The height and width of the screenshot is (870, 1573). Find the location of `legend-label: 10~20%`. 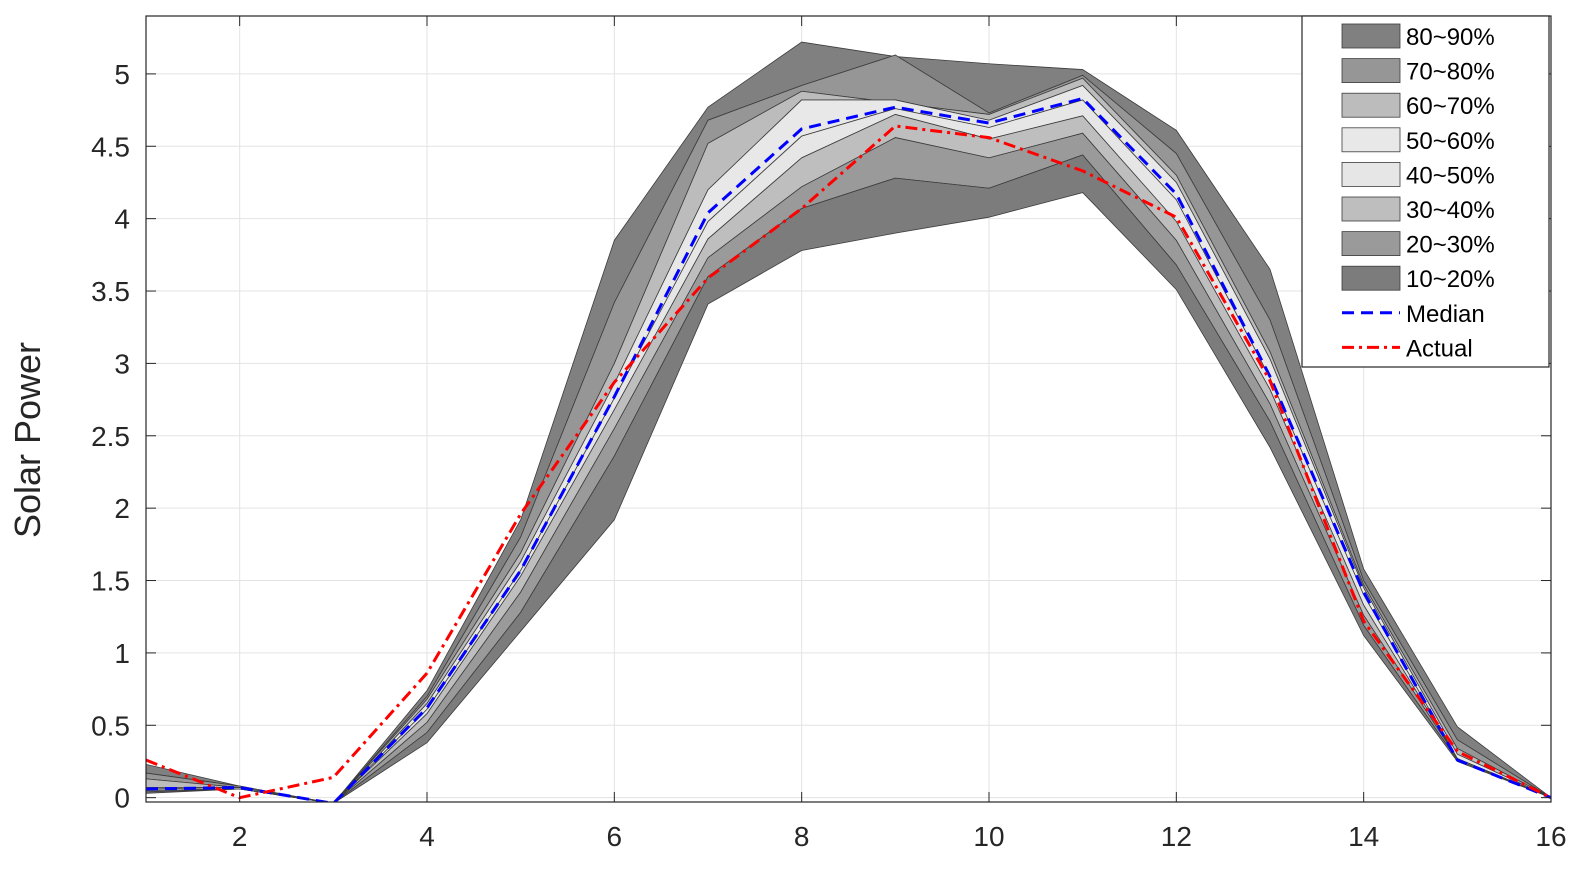

legend-label: 10~20% is located at coordinates (1450, 279).